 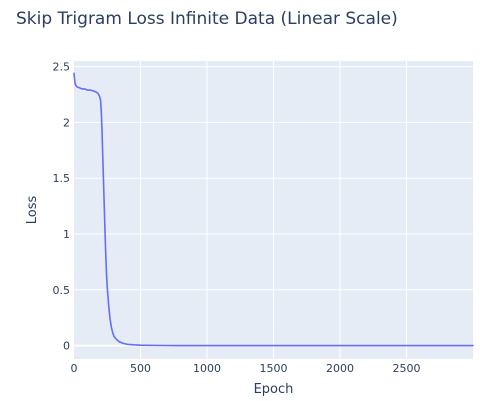 What do you see at coordinates (74, 368) in the screenshot?
I see `x-tick-label: 0` at bounding box center [74, 368].